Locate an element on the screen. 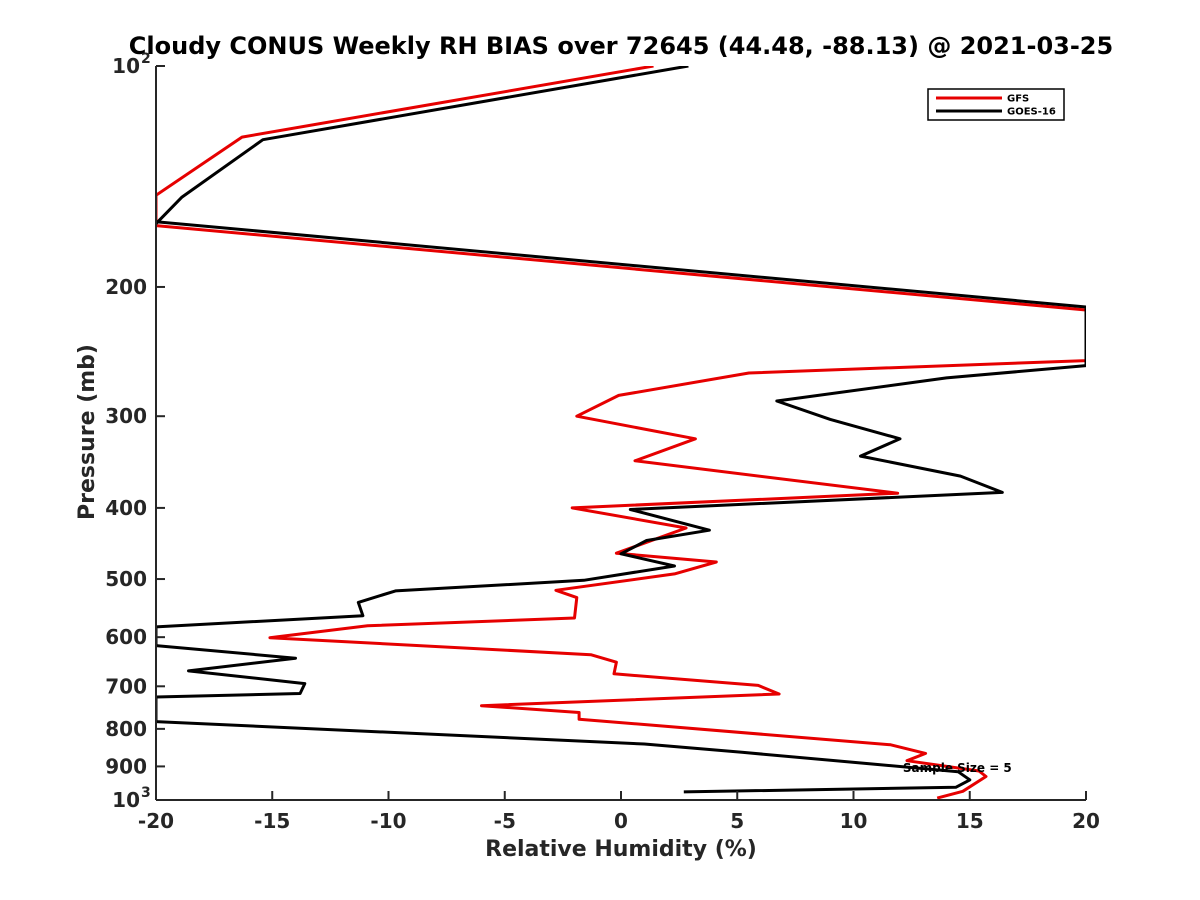 The image size is (1200, 900). sample-size-annotation: Sample Size = 5 is located at coordinates (957, 768).